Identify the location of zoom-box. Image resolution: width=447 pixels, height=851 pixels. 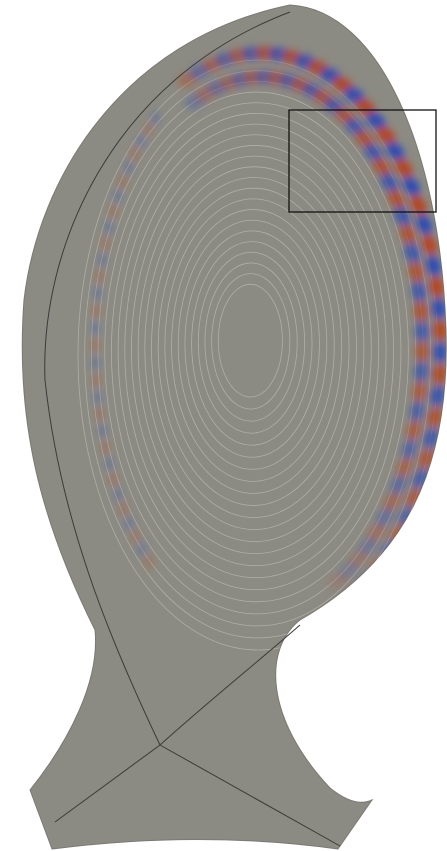
(362, 161).